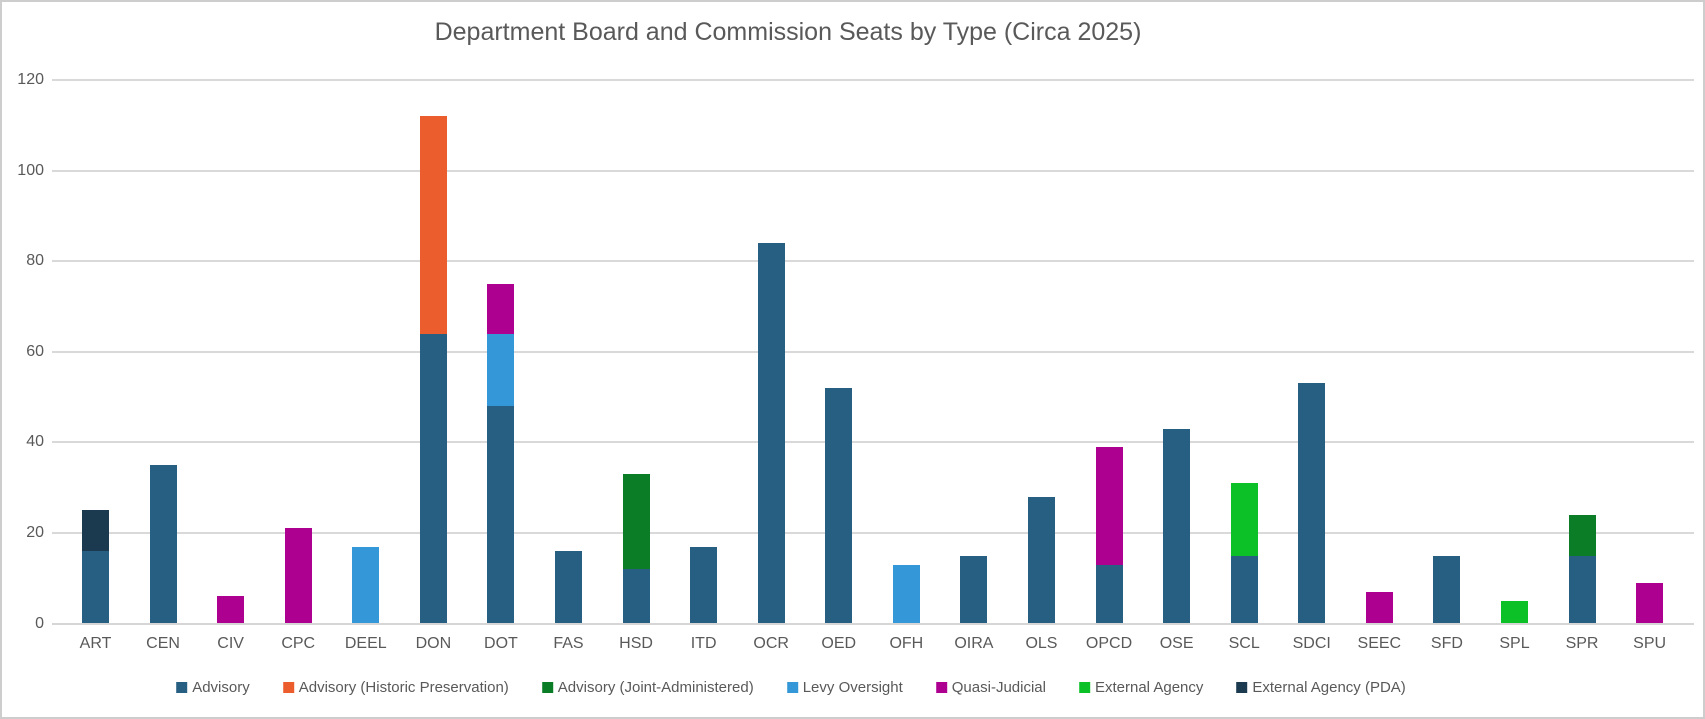  Describe the element at coordinates (839, 505) in the screenshot. I see `bar-segment-oed-advisory` at that location.